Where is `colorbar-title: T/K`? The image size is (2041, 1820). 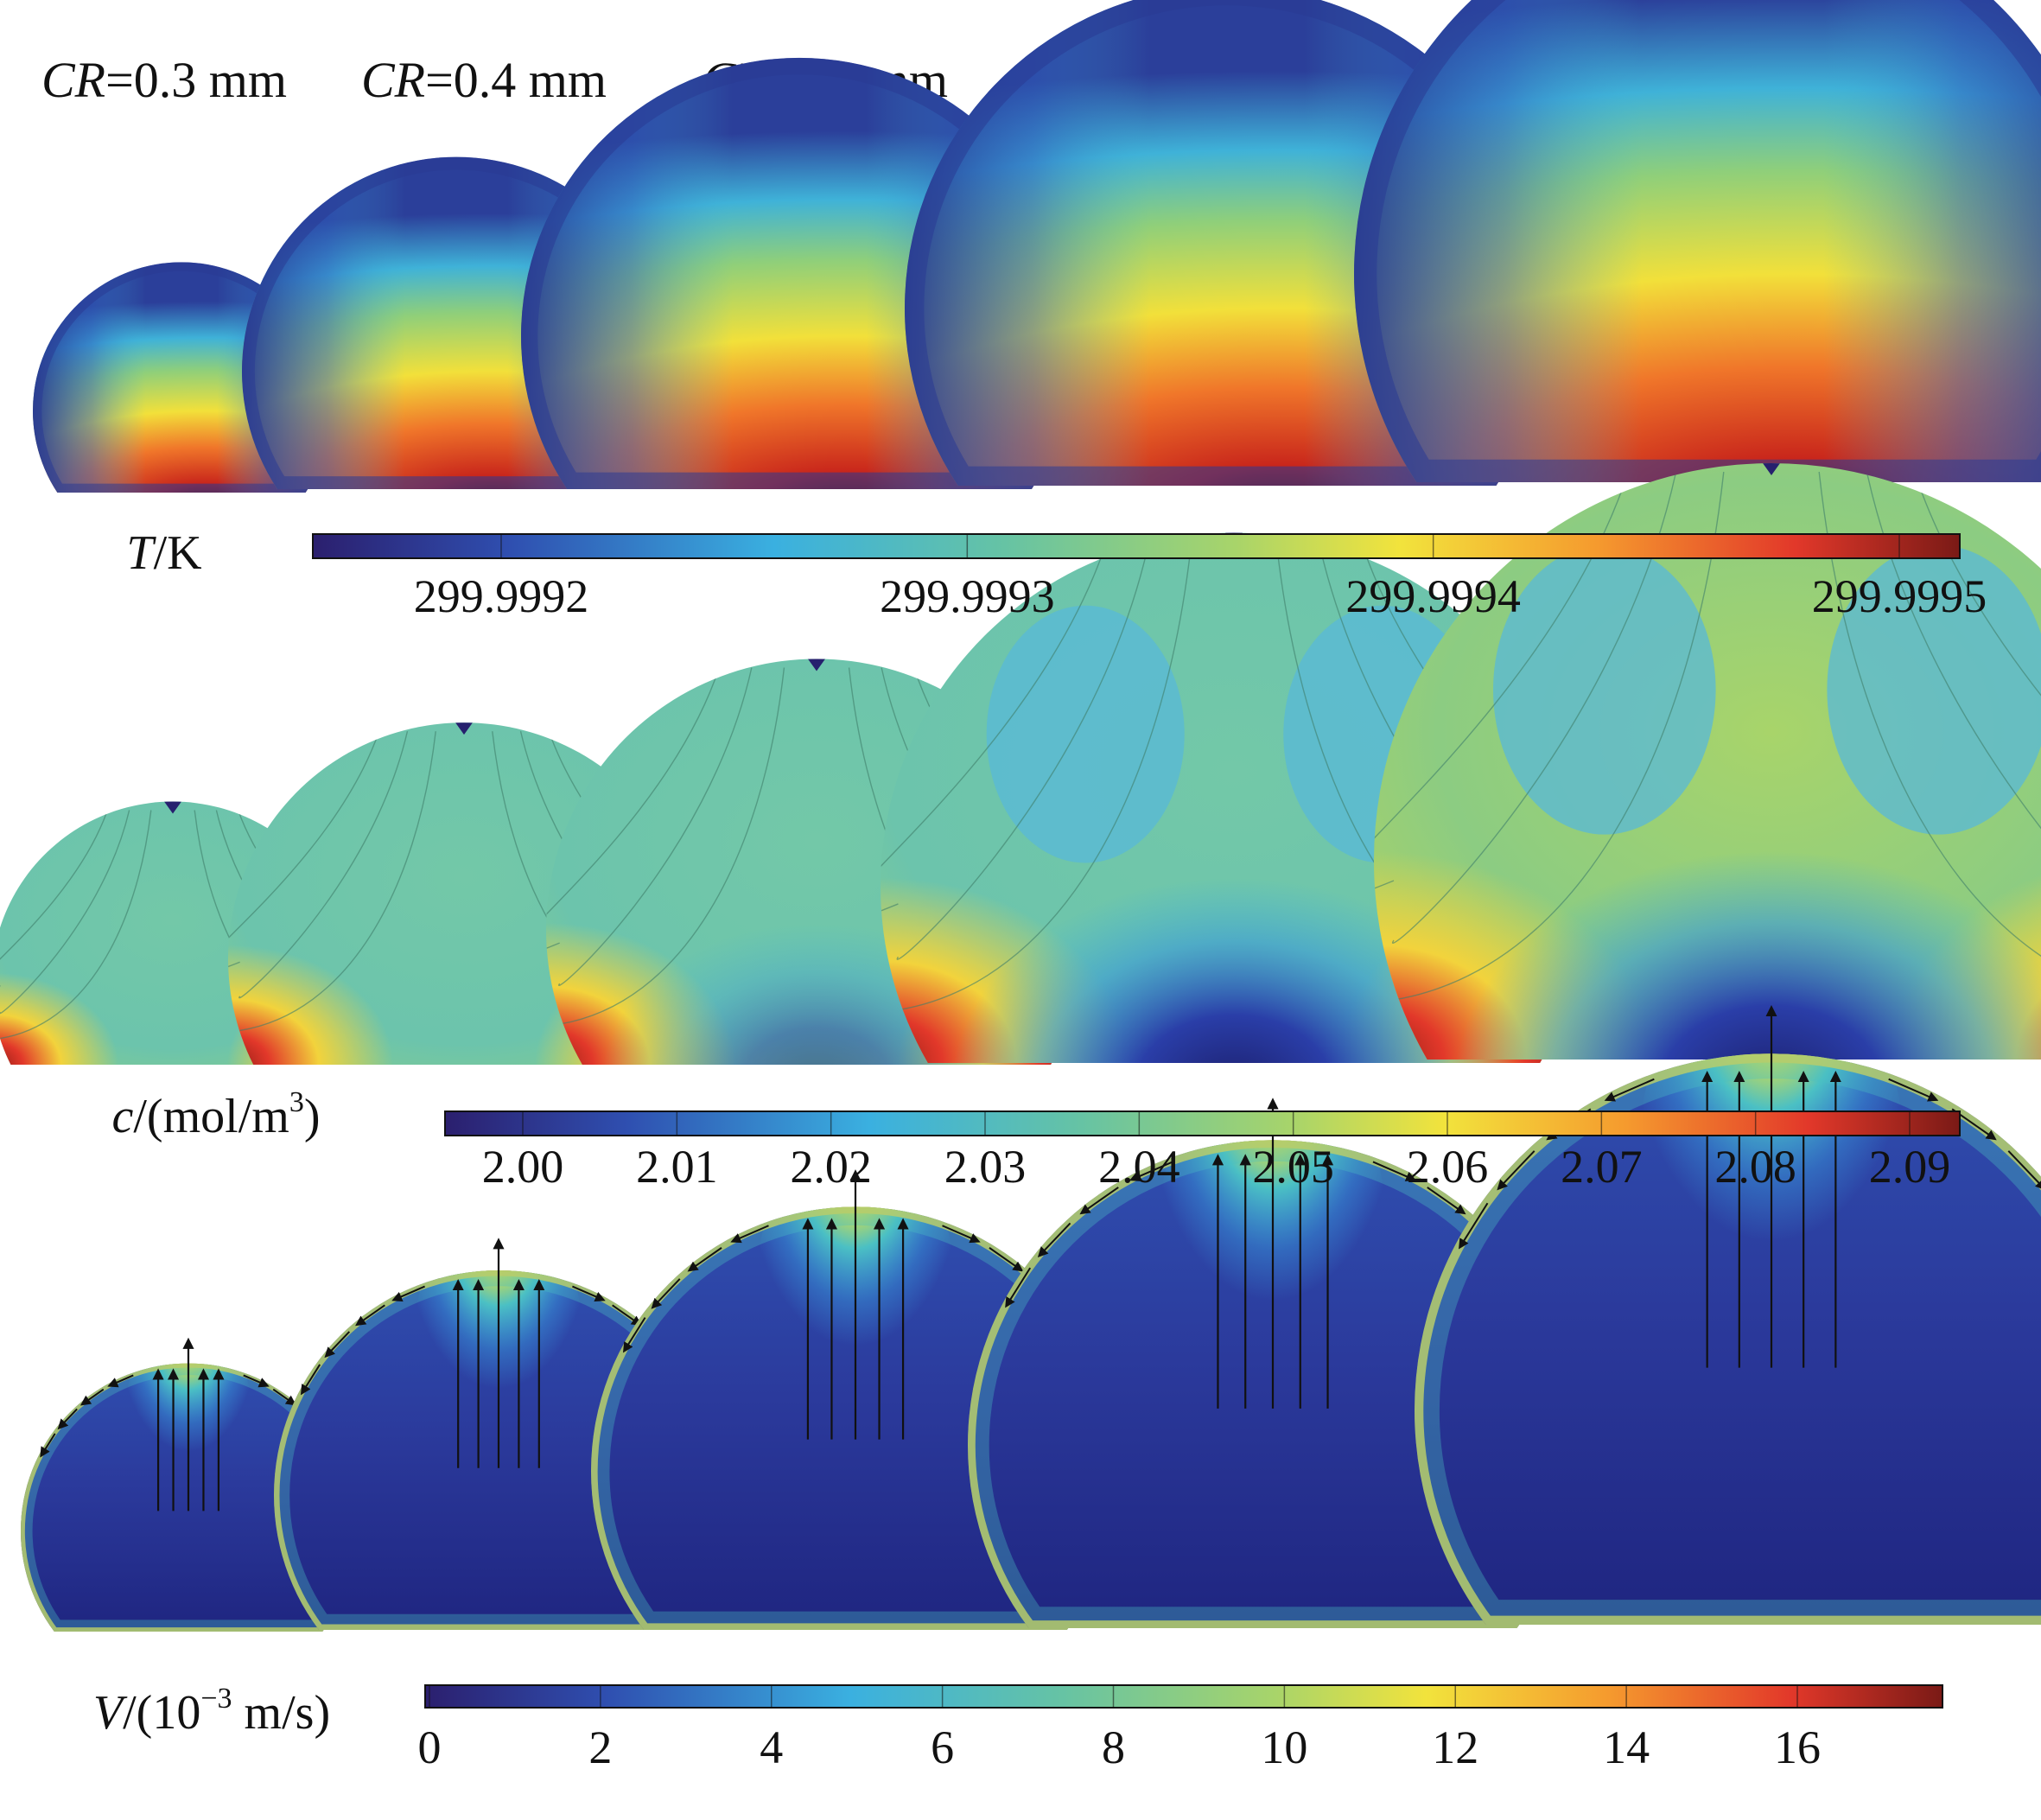
colorbar-title: T/K is located at coordinates (164, 553).